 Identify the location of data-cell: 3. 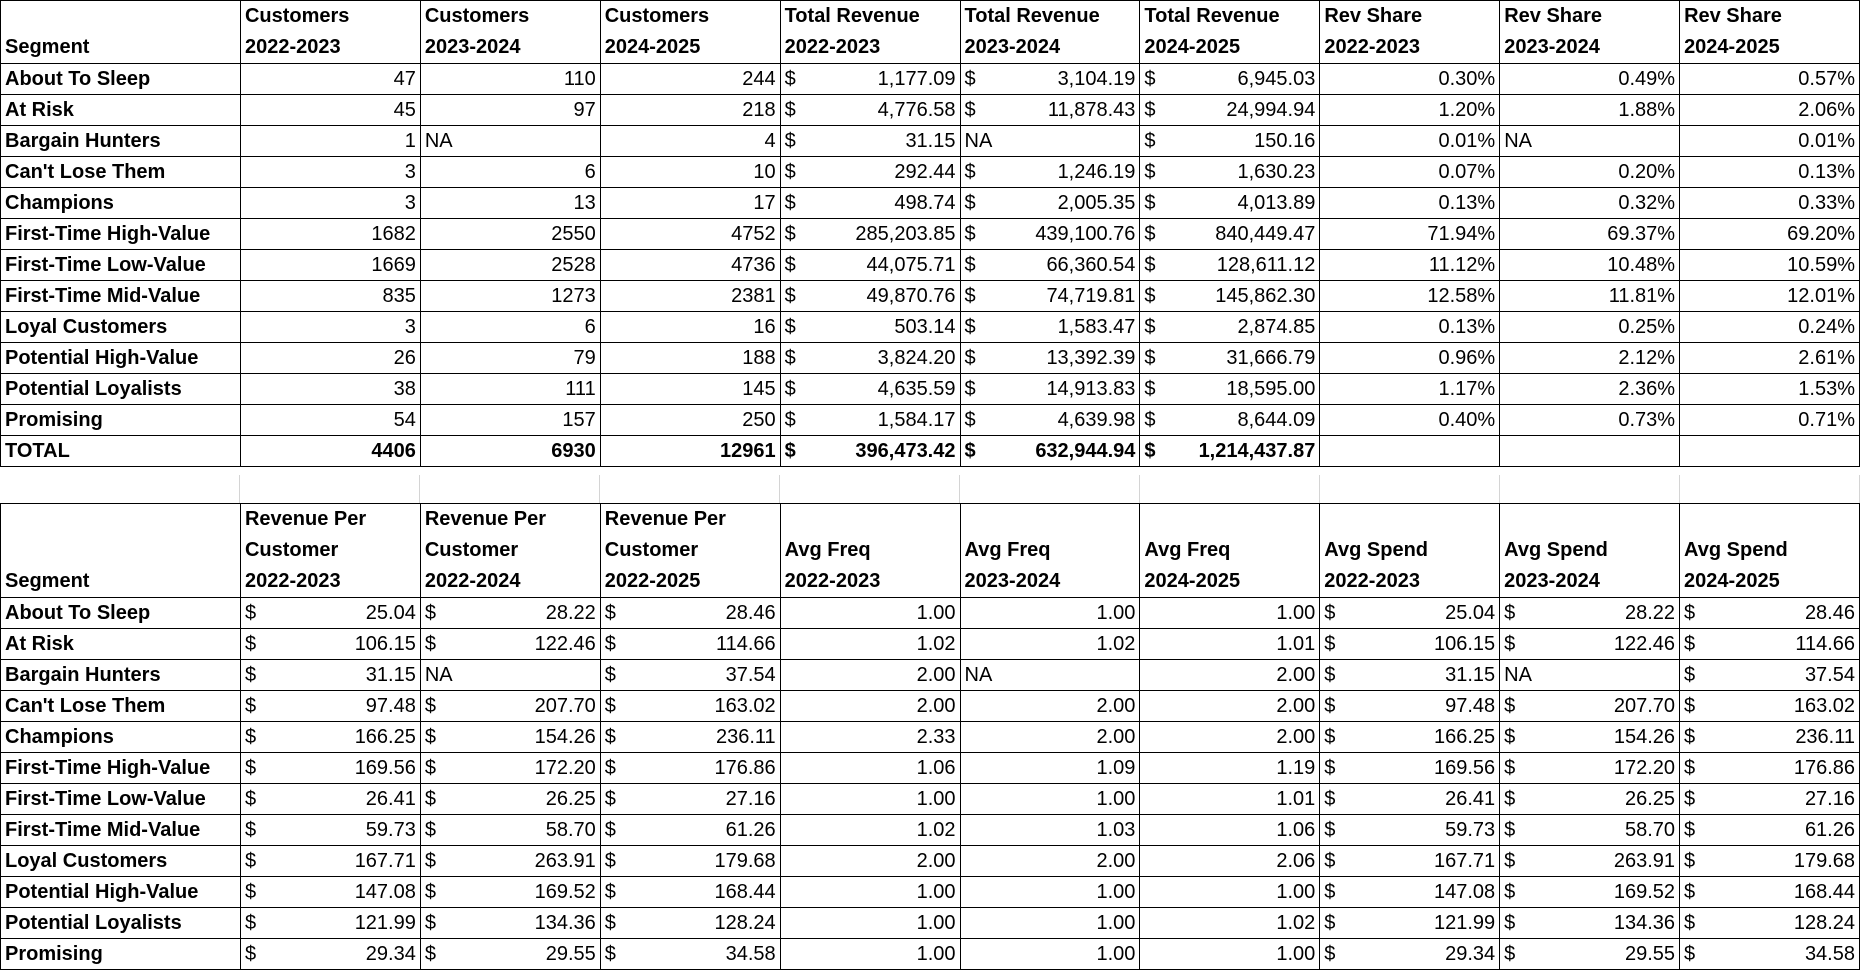
(330, 172).